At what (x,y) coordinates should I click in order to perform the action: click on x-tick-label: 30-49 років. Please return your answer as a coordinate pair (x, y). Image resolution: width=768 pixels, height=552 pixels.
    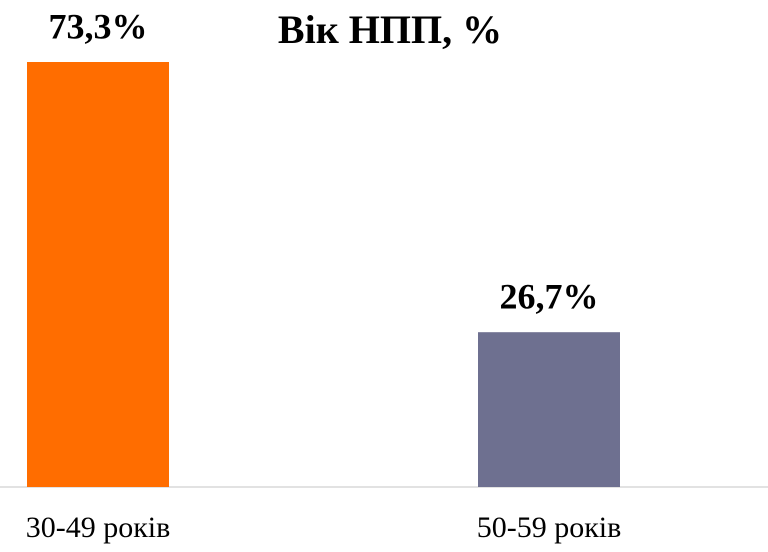
    Looking at the image, I should click on (98, 527).